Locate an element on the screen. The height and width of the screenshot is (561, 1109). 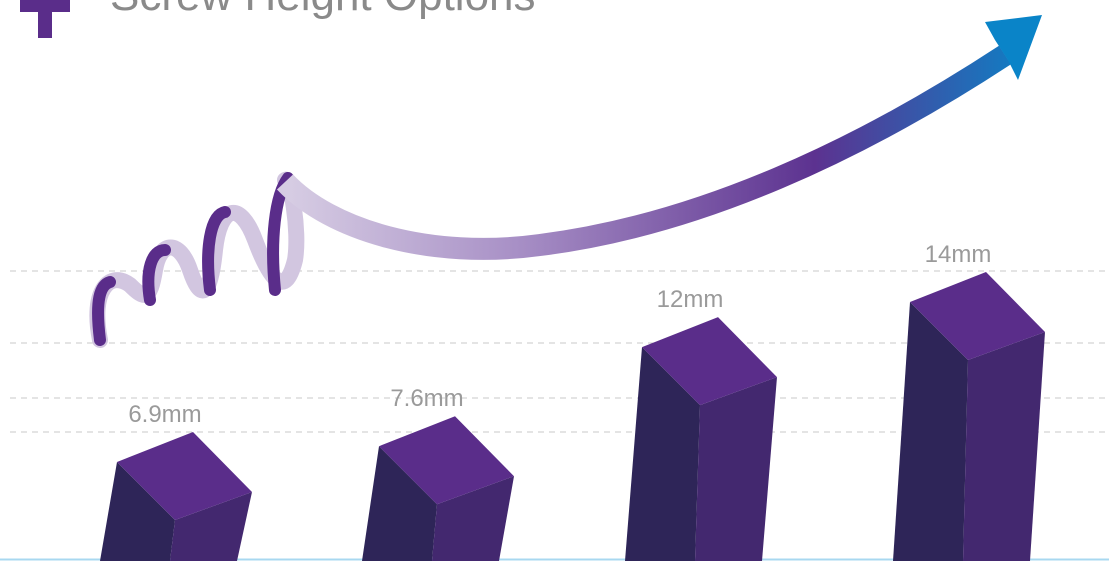
spiral is located at coordinates (197, 259).